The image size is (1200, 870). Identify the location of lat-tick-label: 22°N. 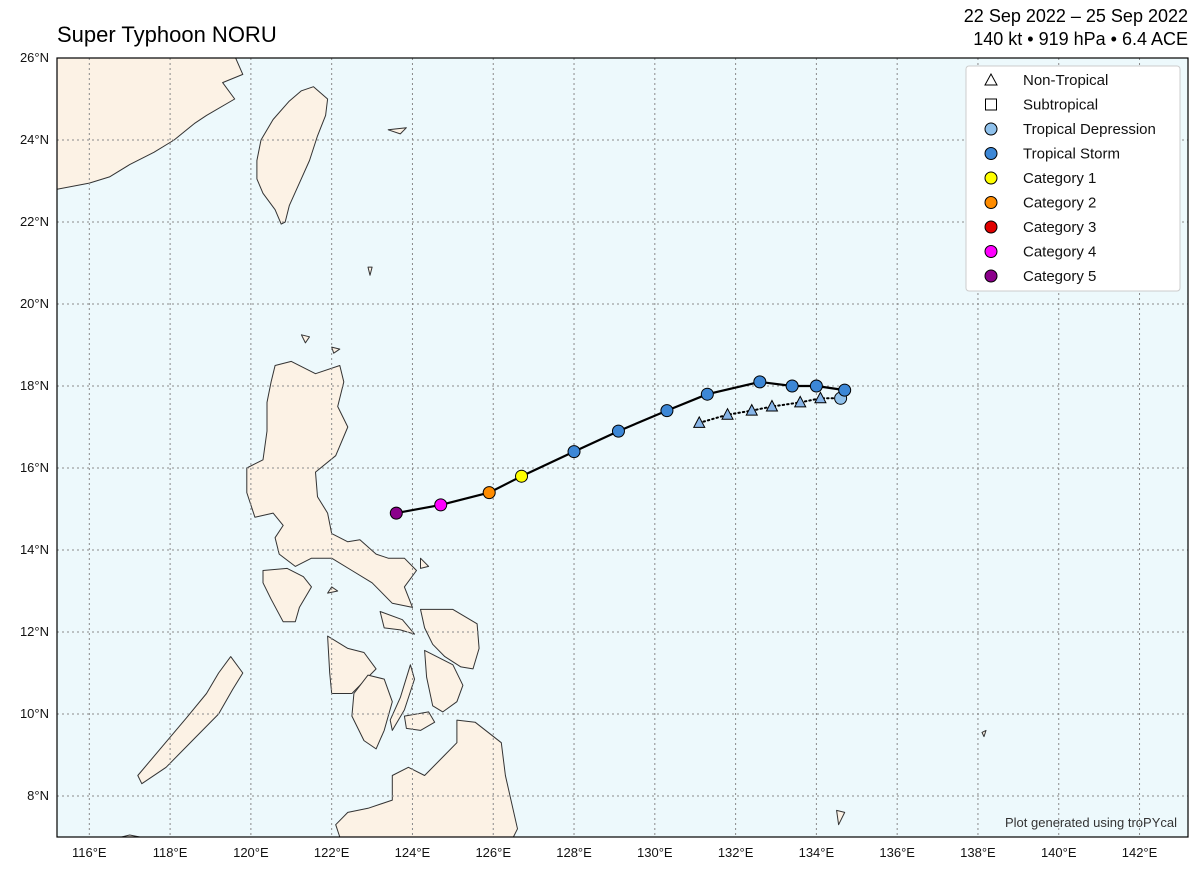
(34, 221).